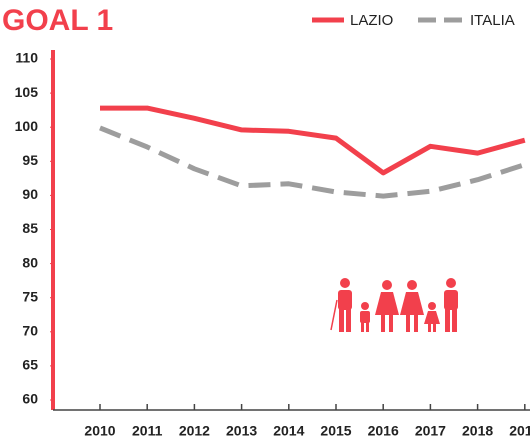 The image size is (530, 443). What do you see at coordinates (30, 160) in the screenshot?
I see `y-tick-label: 95` at bounding box center [30, 160].